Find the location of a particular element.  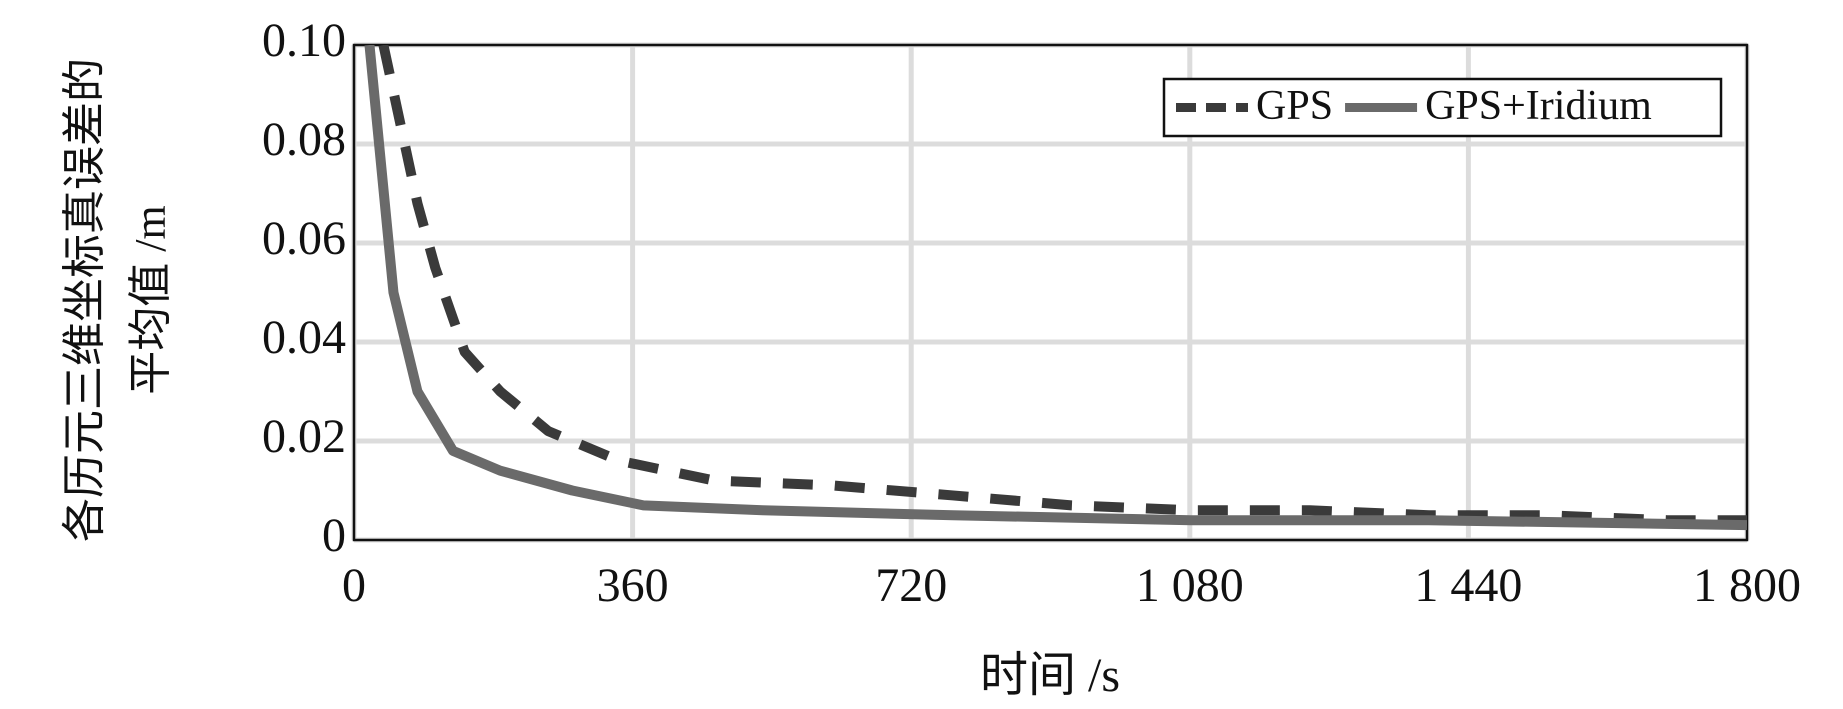

x-tick-label: 1 080 is located at coordinates (1190, 585).